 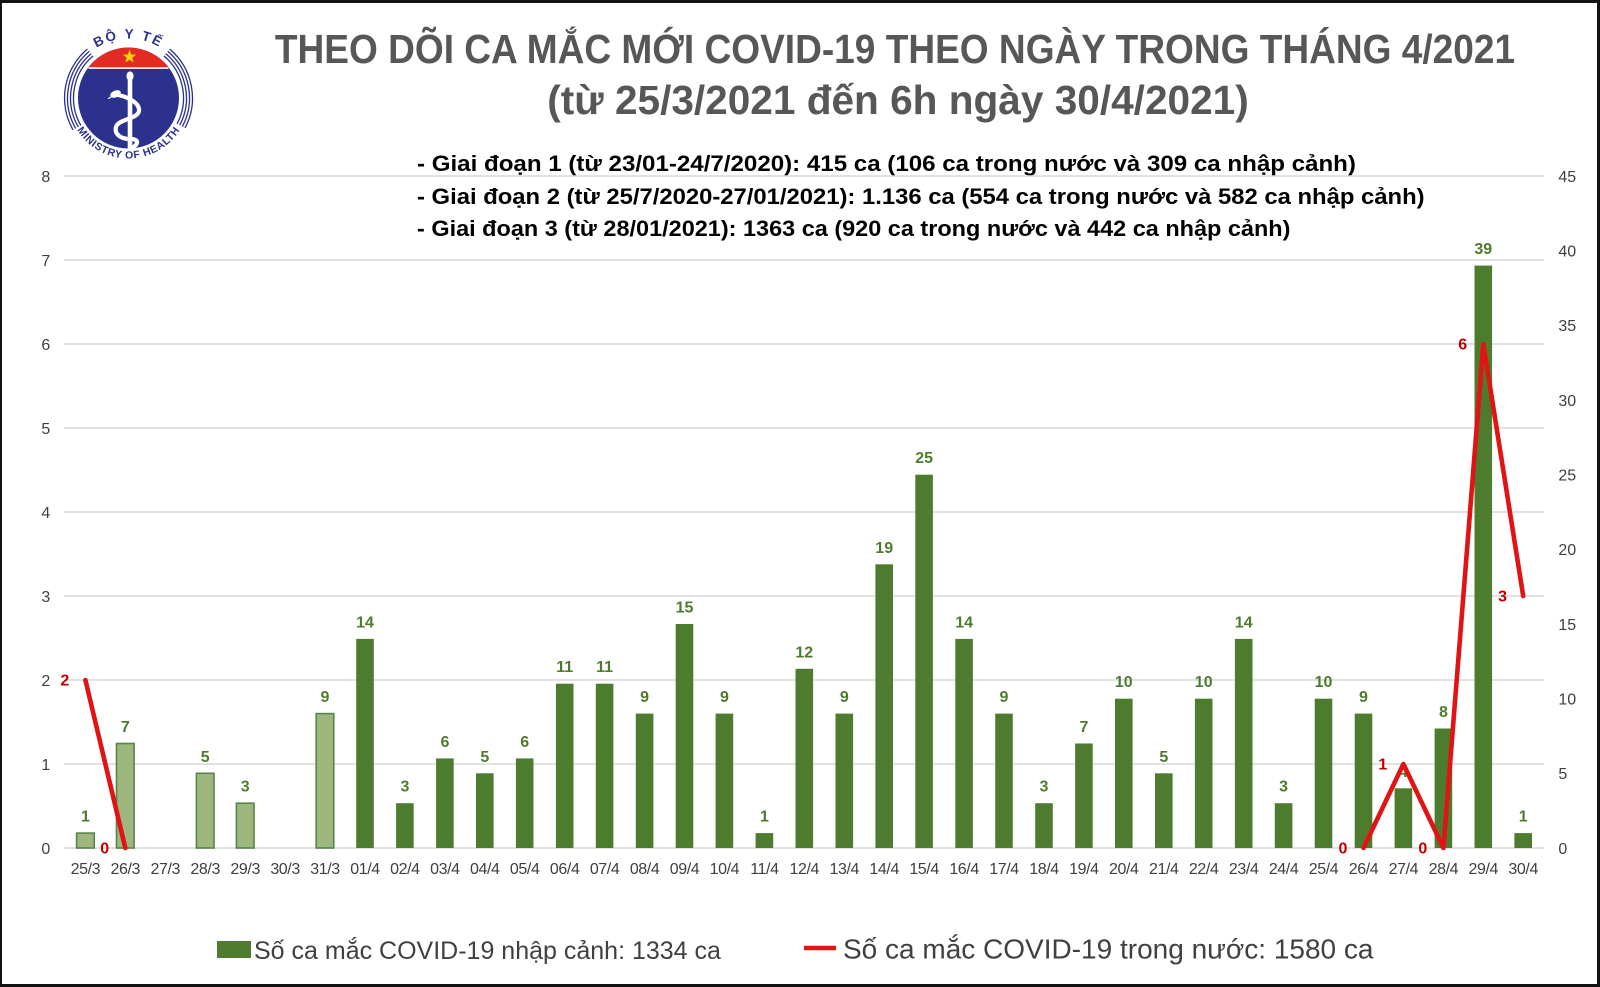 I want to click on svg-text: 12, so click(x=804, y=652).